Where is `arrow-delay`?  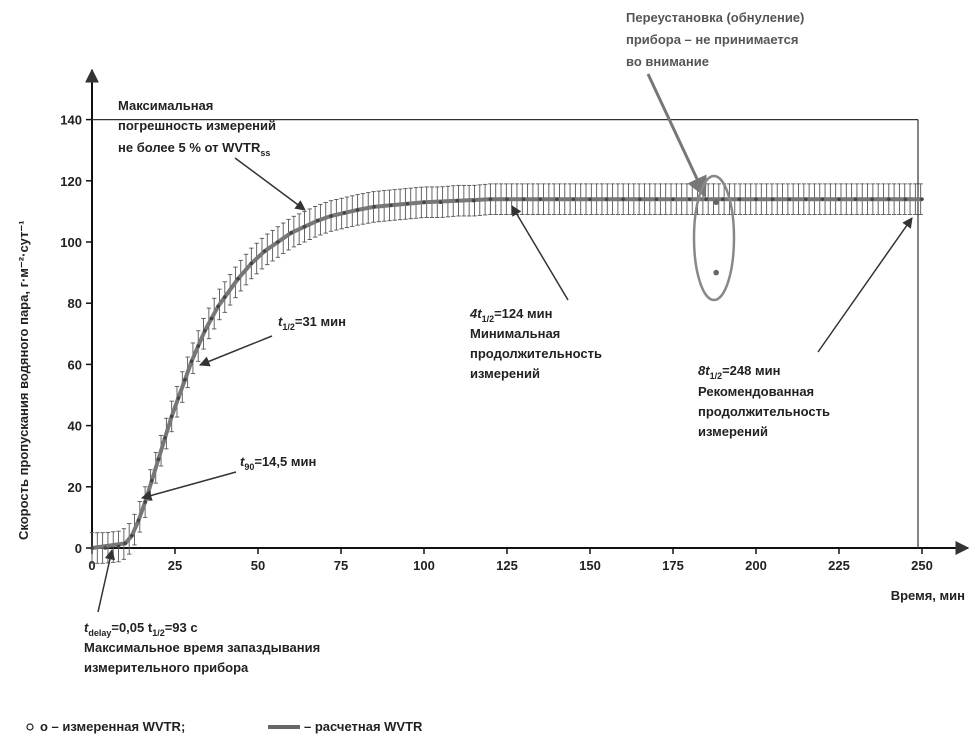 arrow-delay is located at coordinates (106, 580).